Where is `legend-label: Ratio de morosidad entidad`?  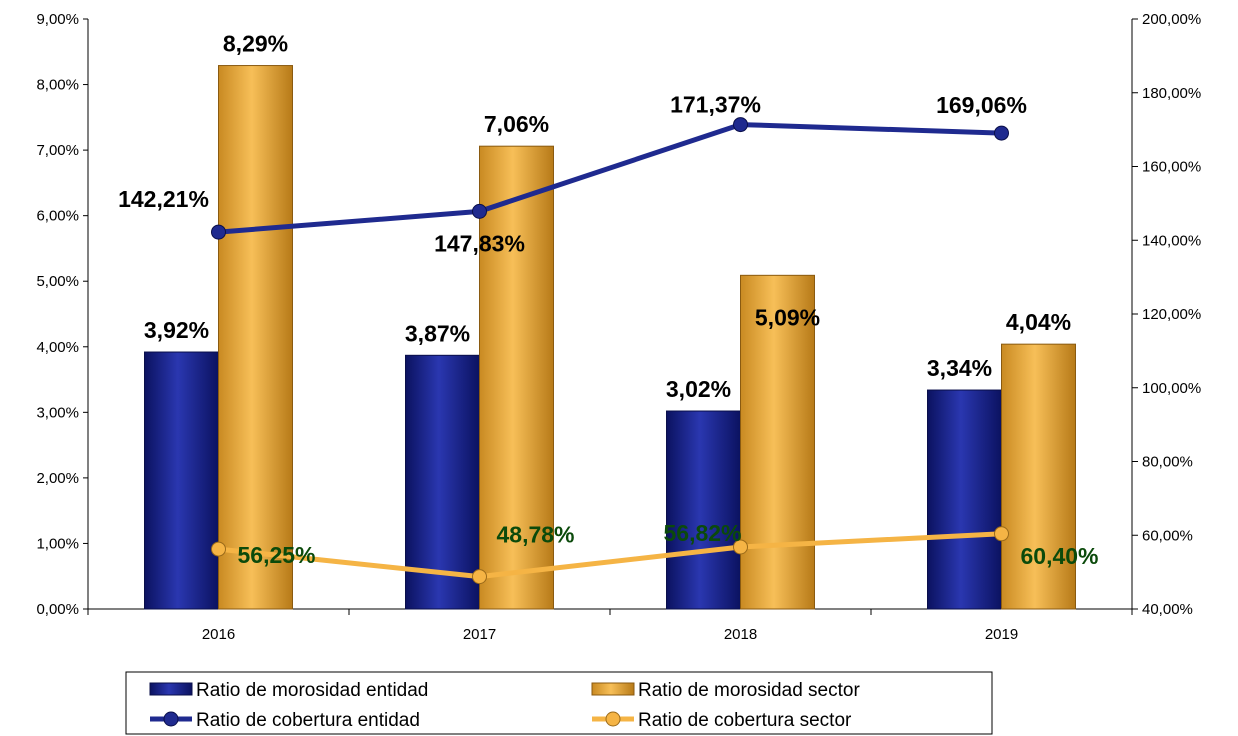 legend-label: Ratio de morosidad entidad is located at coordinates (312, 690).